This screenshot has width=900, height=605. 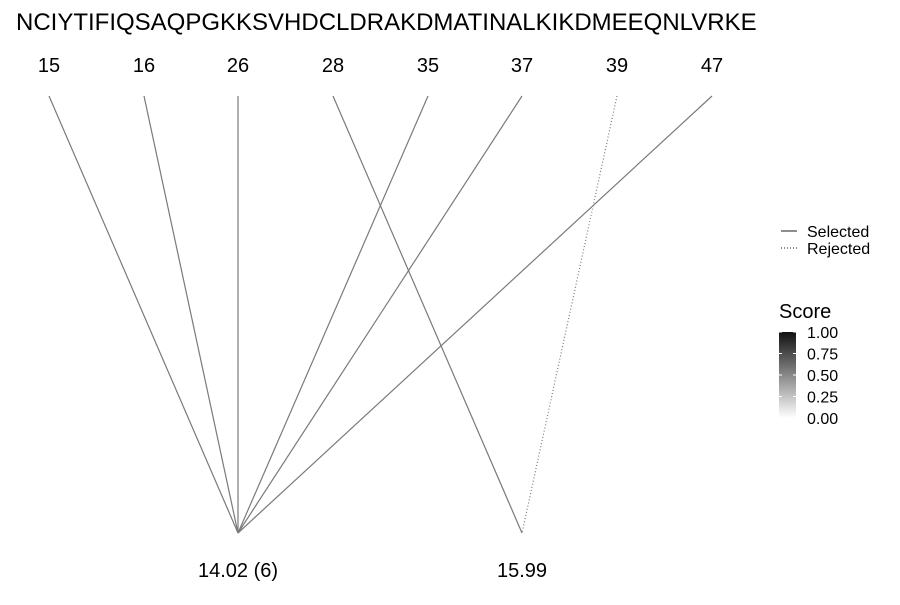 I want to click on link-line-selected, so click(x=191, y=314).